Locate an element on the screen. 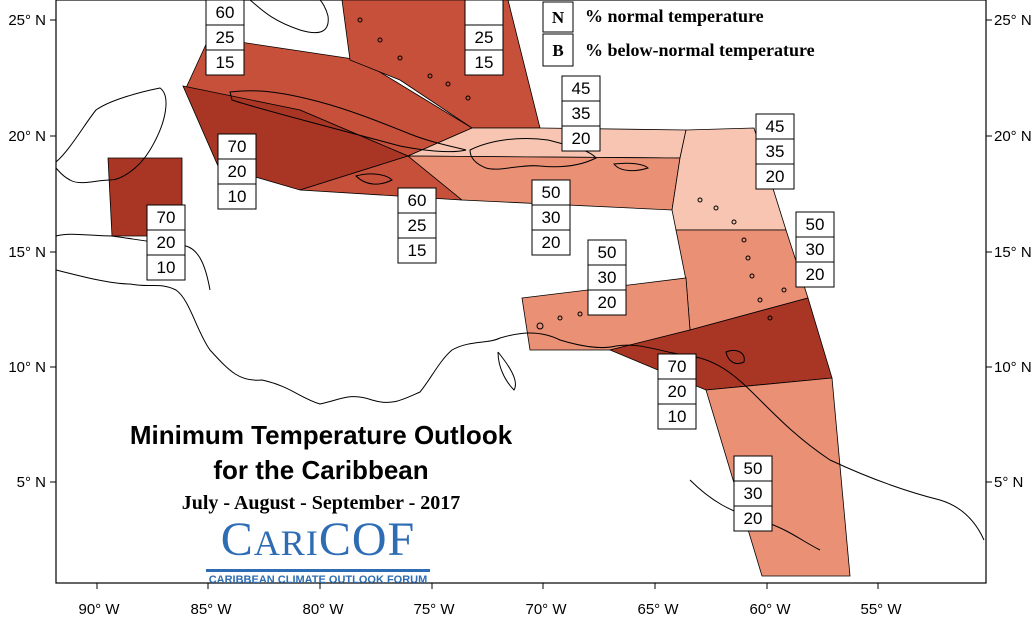  prob-value-windward-islands-1: 30 is located at coordinates (815, 249).